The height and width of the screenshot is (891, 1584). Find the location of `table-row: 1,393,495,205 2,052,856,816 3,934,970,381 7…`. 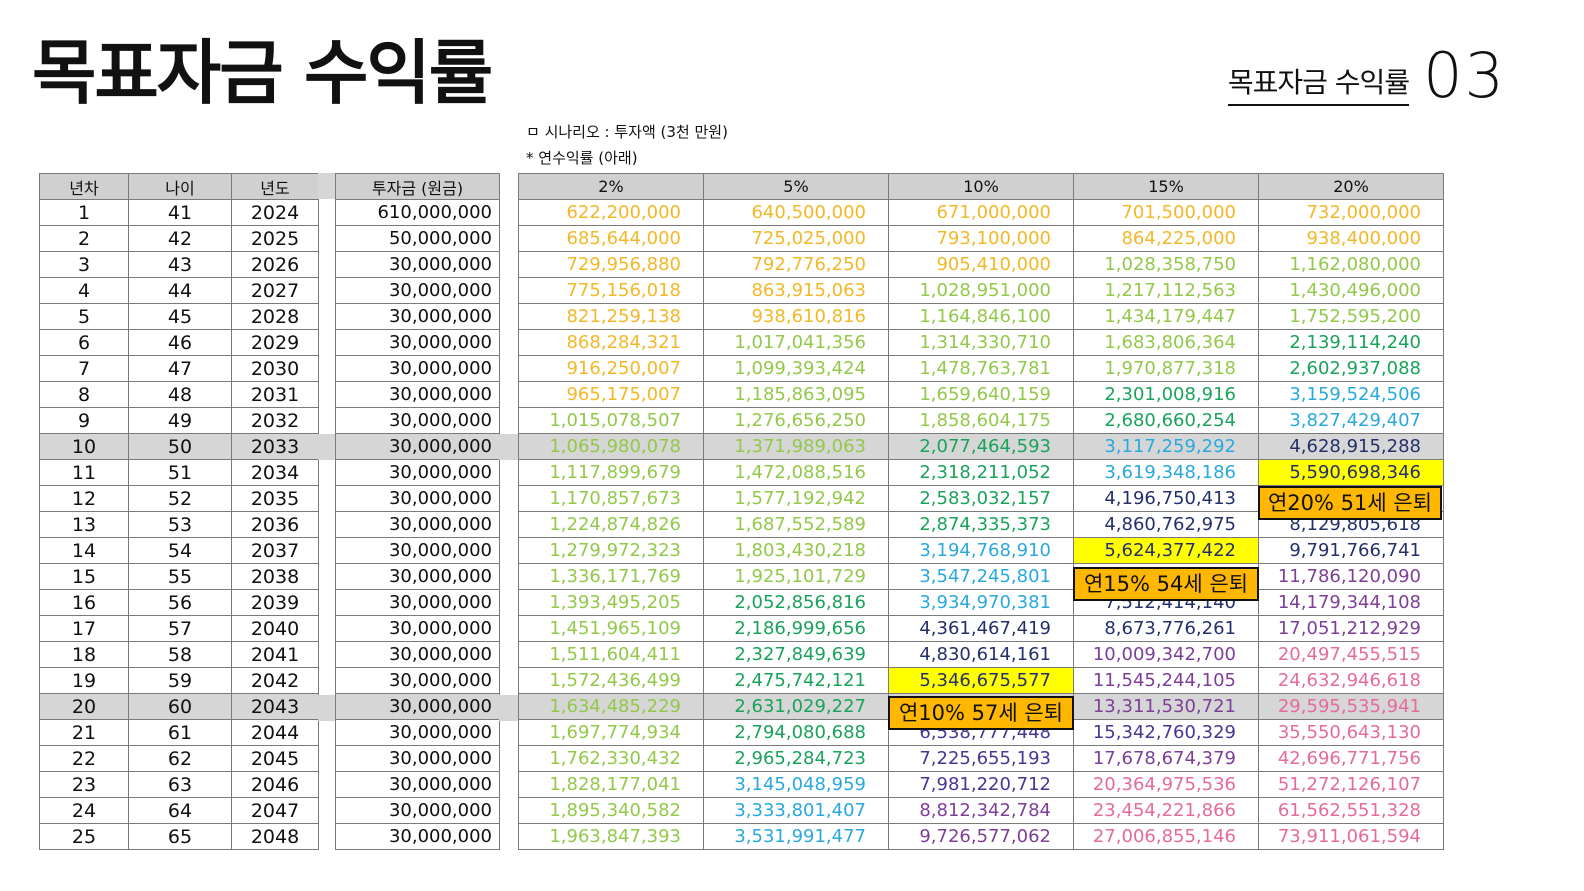

table-row: 1,393,495,205 2,052,856,816 3,934,970,381 7… is located at coordinates (981, 602).